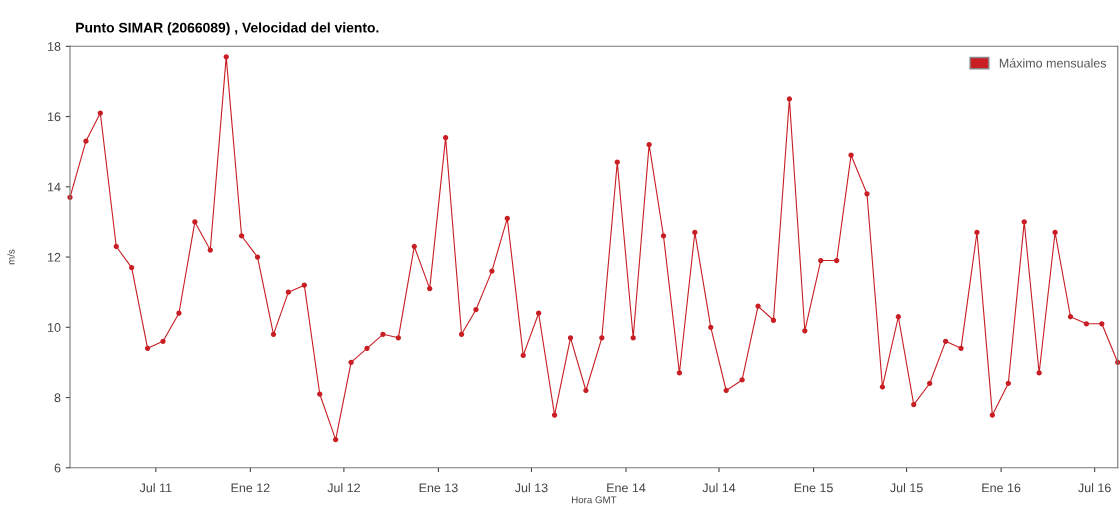 The height and width of the screenshot is (509, 1120). I want to click on x-tick-label: Ene 12, so click(250, 488).